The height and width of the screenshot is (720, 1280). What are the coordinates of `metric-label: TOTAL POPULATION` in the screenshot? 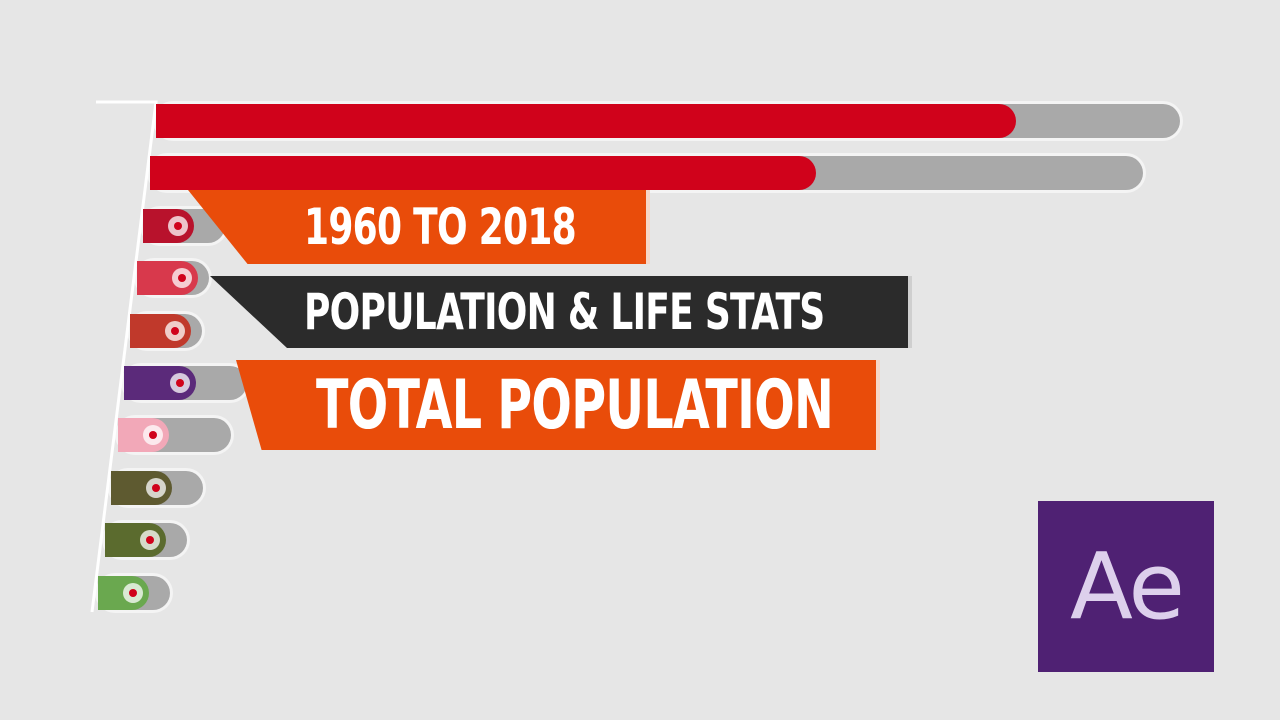 It's located at (575, 405).